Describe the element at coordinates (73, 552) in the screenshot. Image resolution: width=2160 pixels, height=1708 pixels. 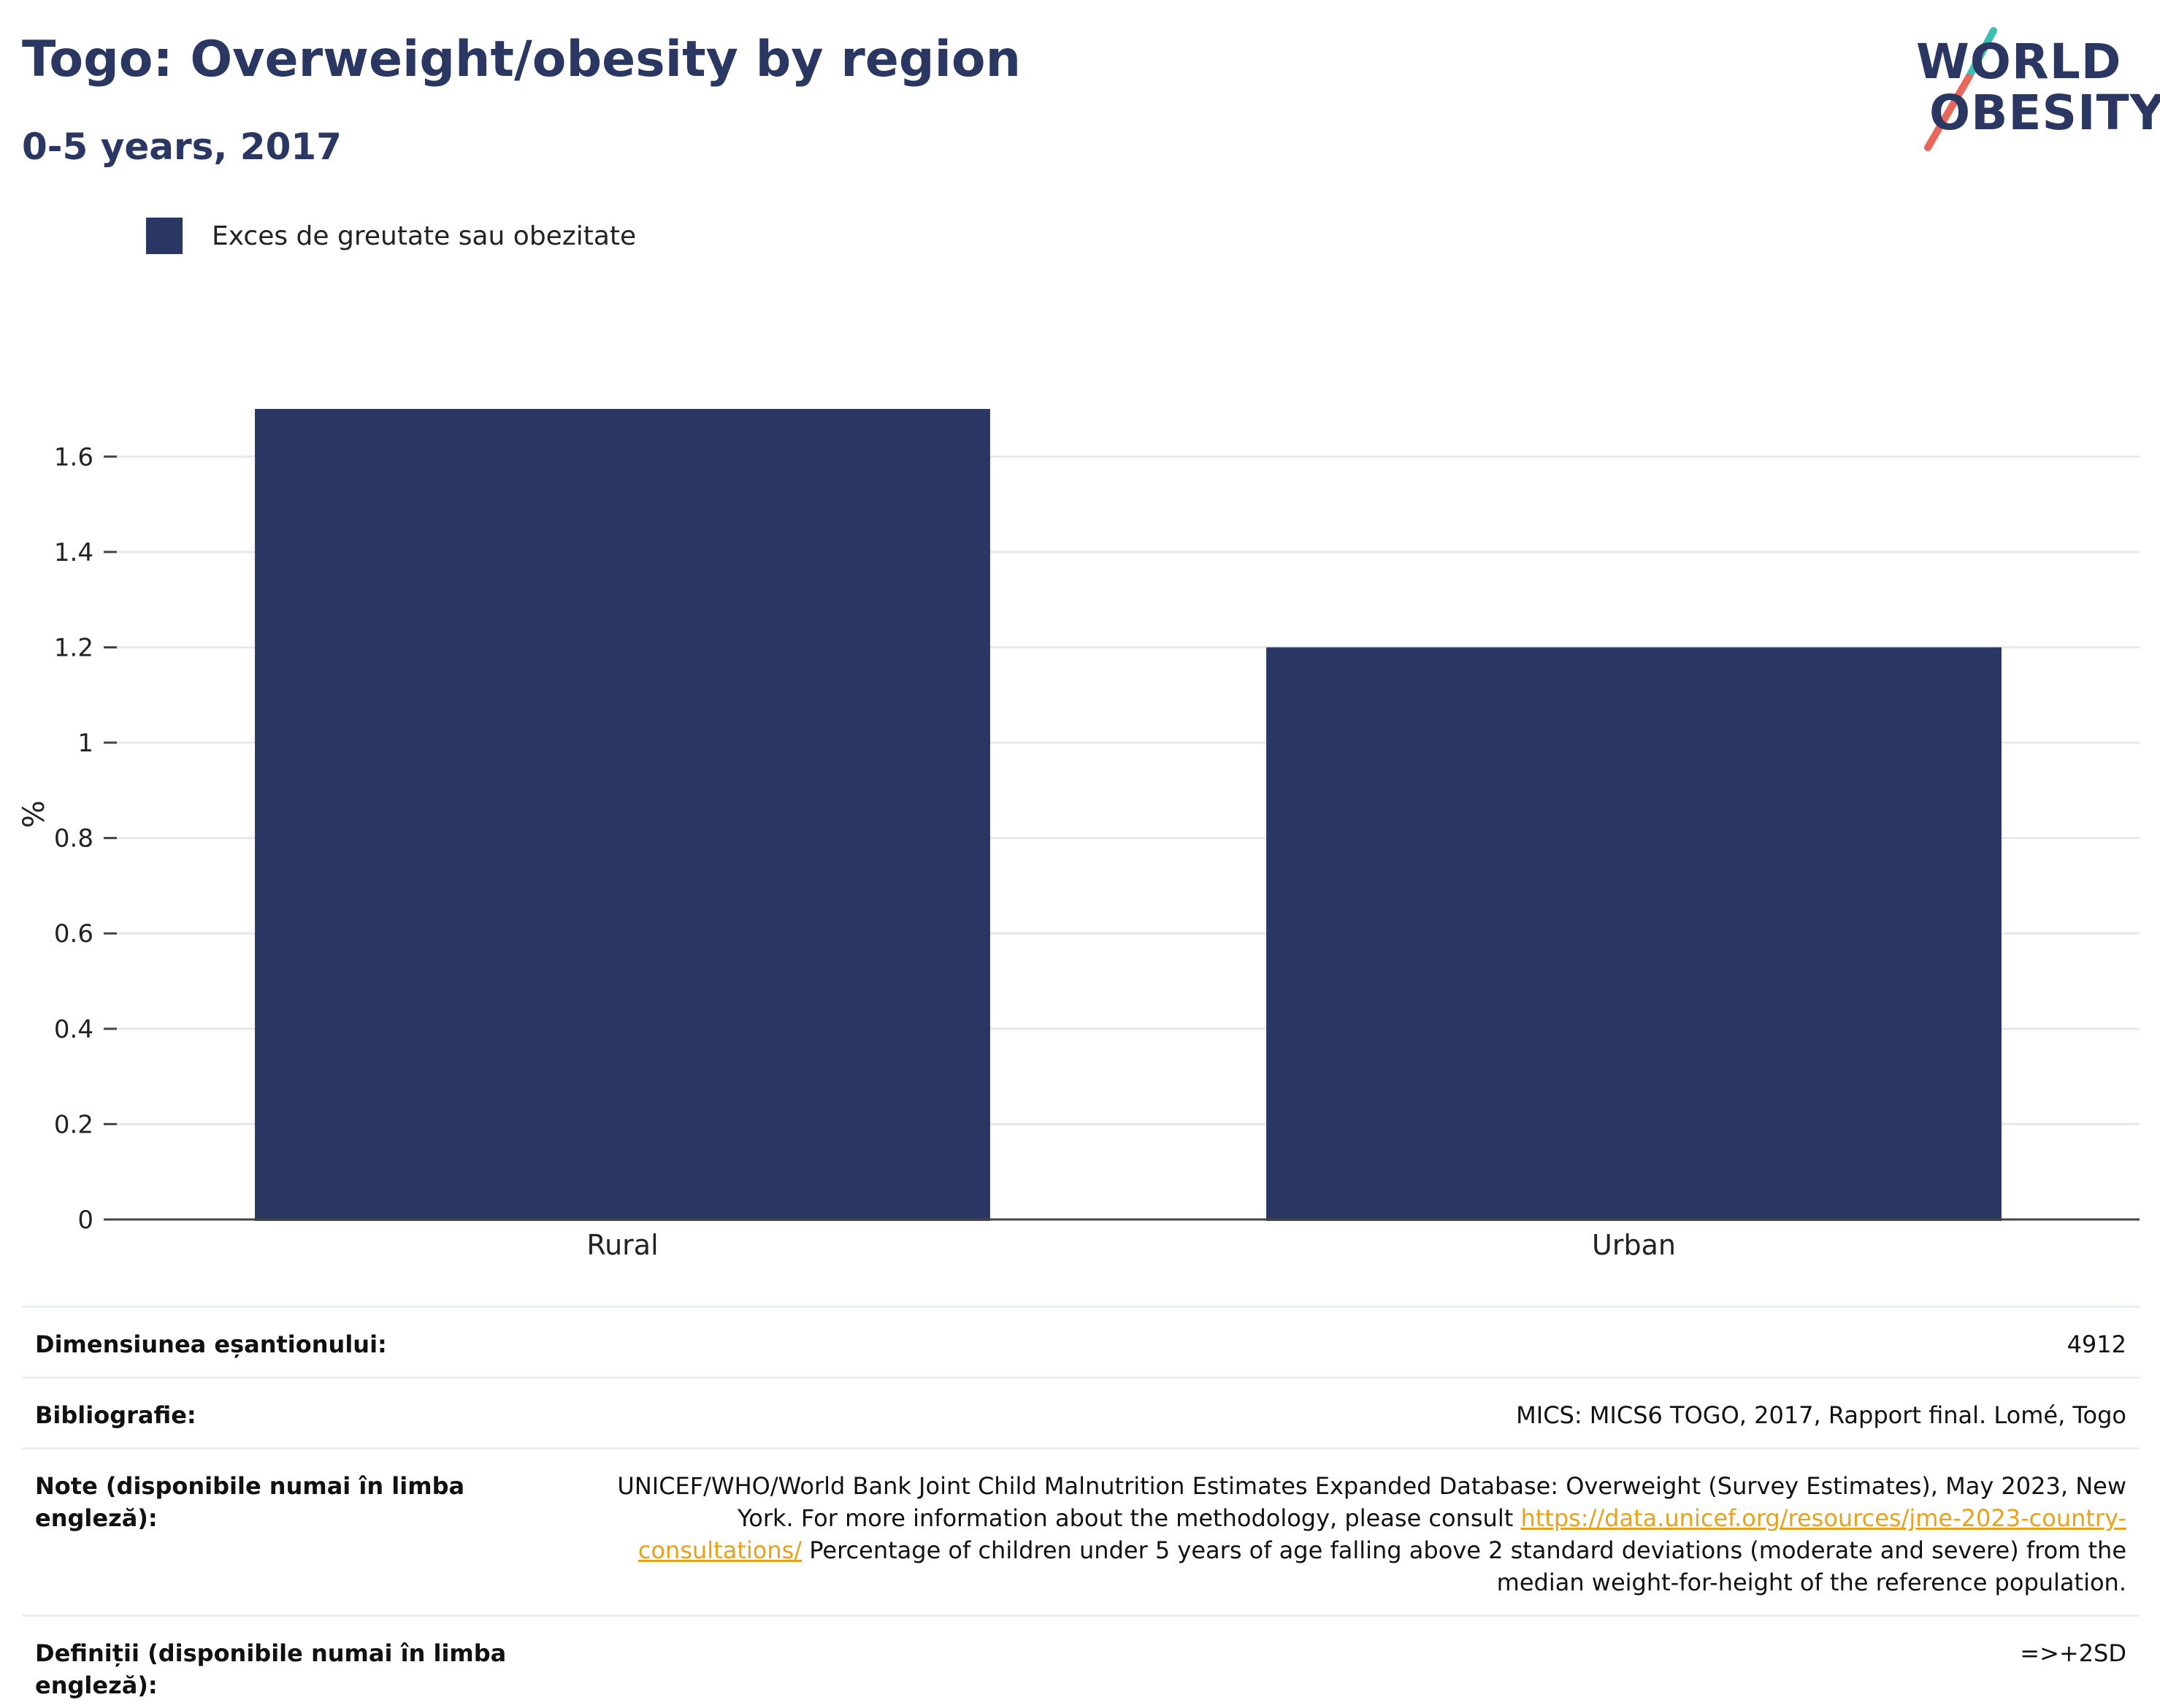
I see `y-tick-label: 1.4` at that location.